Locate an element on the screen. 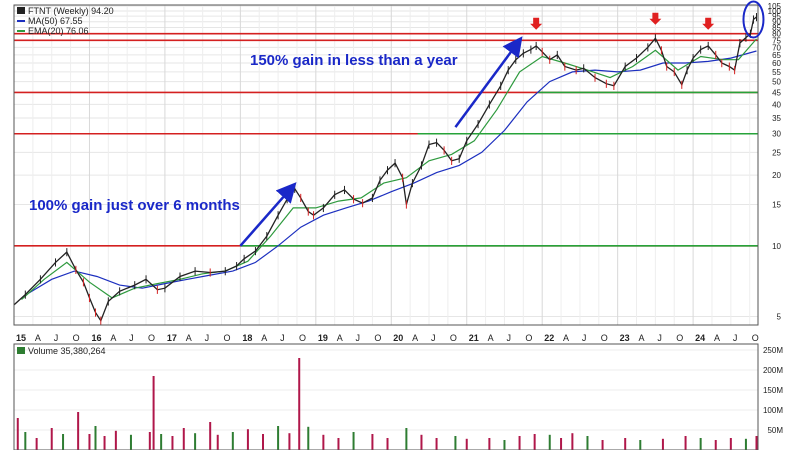 The image size is (800, 450). red-markers is located at coordinates (622, 21).